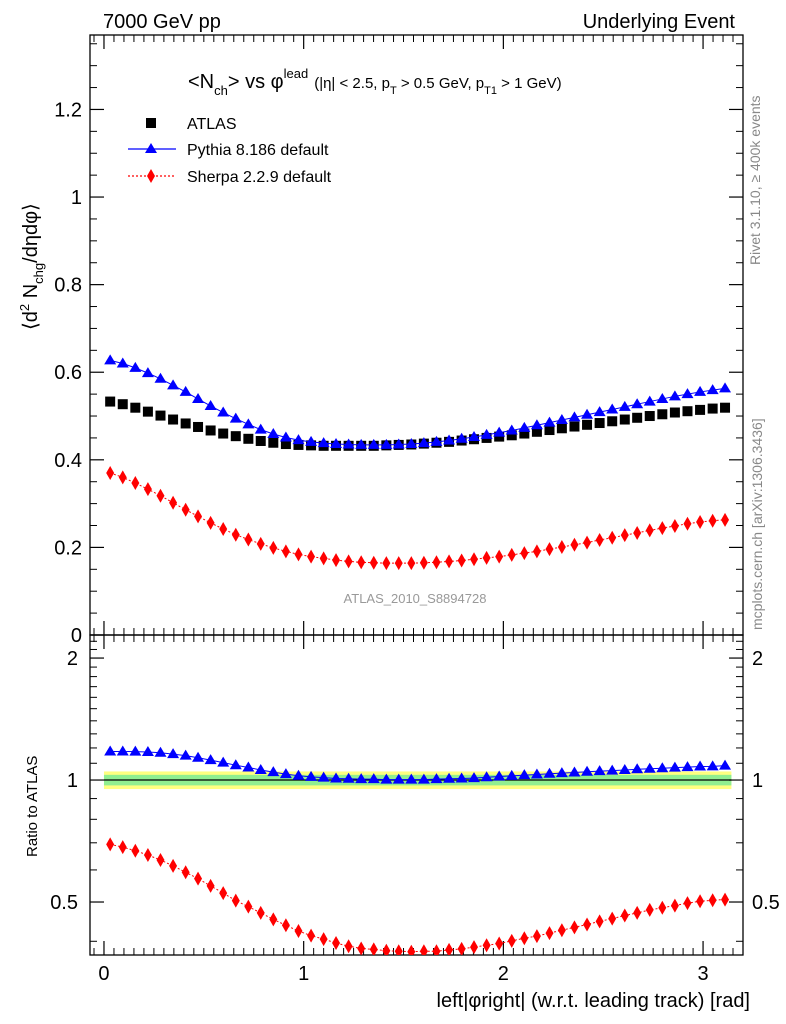 This screenshot has height=1024, width=786. Describe the element at coordinates (757, 659) in the screenshot. I see `ratio-y-tick-label-right: 2` at that location.